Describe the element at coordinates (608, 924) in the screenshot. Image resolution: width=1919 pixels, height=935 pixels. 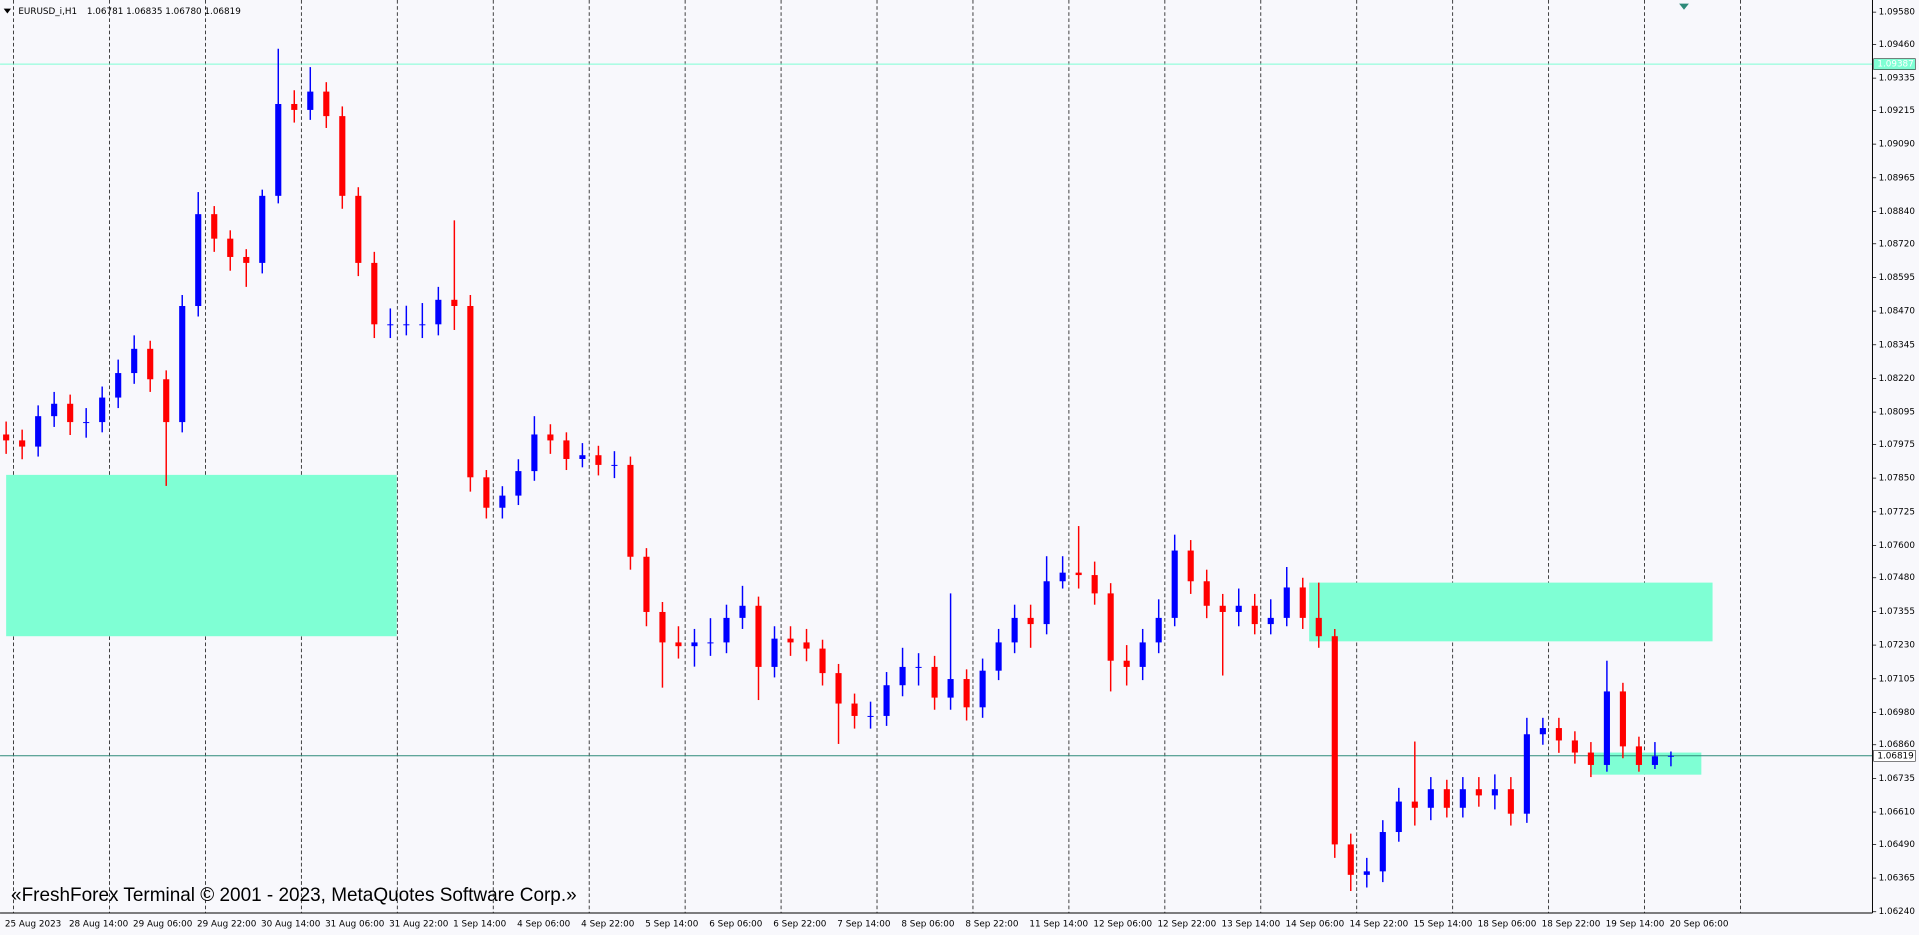
I see `x-tick-label: 4 Sep 22:00` at that location.